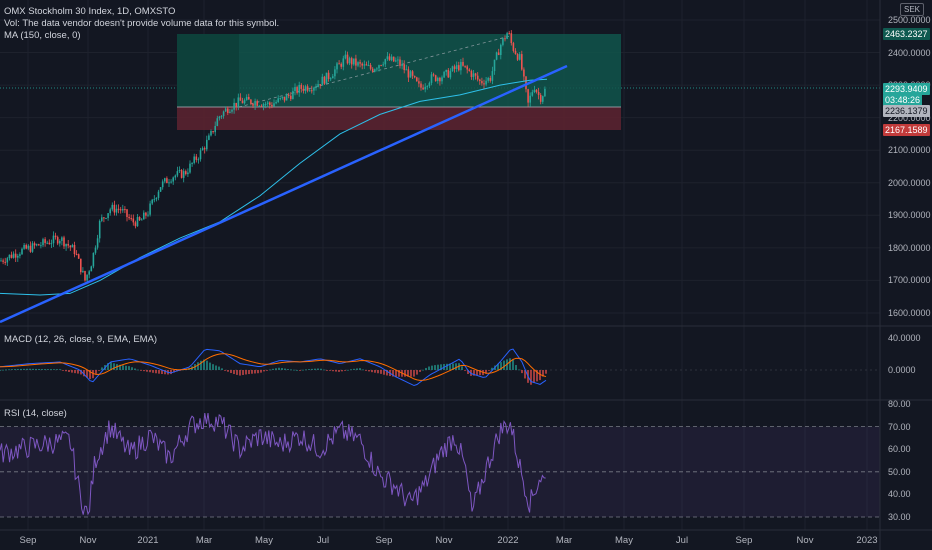 The width and height of the screenshot is (932, 550). I want to click on time-tick-label: Jul, so click(323, 540).